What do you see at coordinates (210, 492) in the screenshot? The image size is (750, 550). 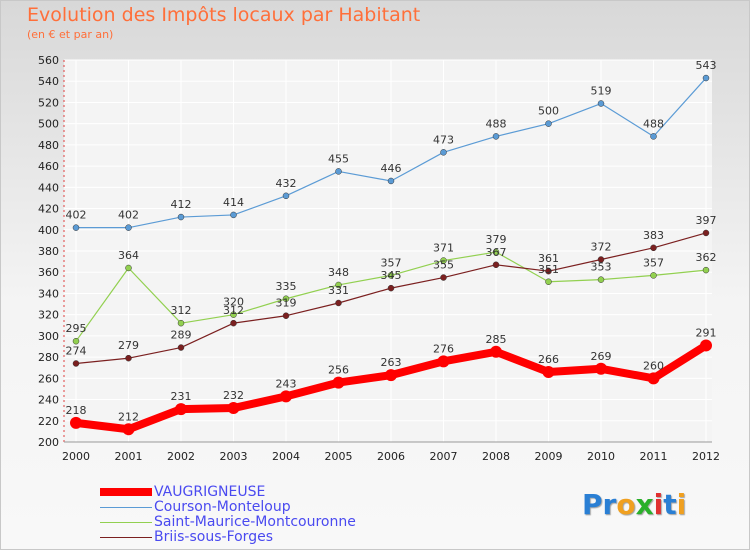 I see `legend-label: VAUGRIGNEUSE` at bounding box center [210, 492].